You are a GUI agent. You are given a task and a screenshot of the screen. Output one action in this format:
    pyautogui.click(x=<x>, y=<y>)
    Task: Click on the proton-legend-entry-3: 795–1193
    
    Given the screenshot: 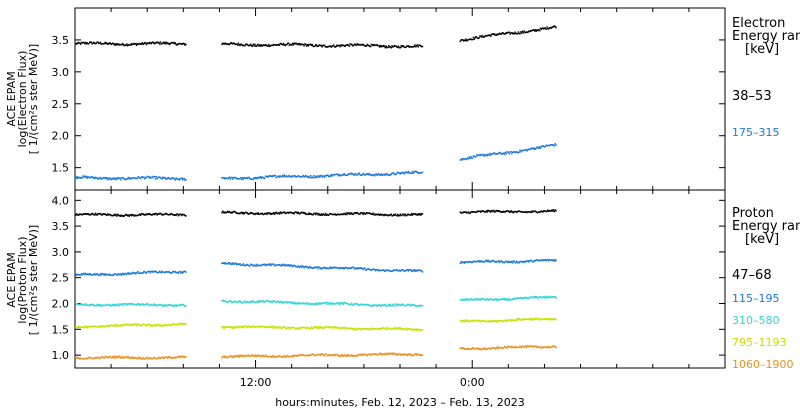 What is the action you would take?
    pyautogui.click(x=759, y=342)
    